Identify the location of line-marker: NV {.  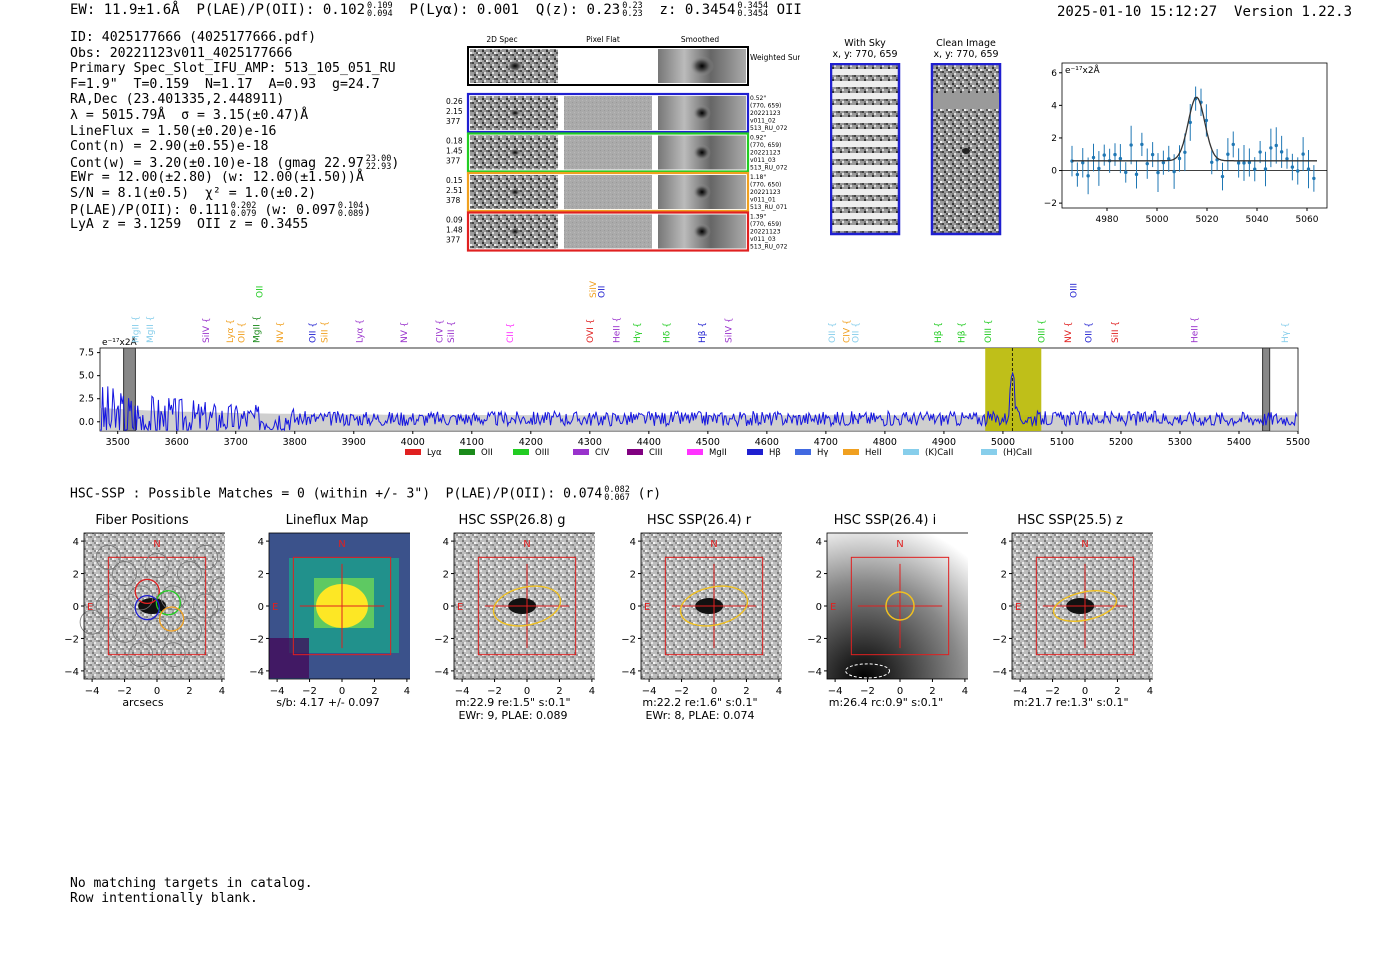
(1069, 332).